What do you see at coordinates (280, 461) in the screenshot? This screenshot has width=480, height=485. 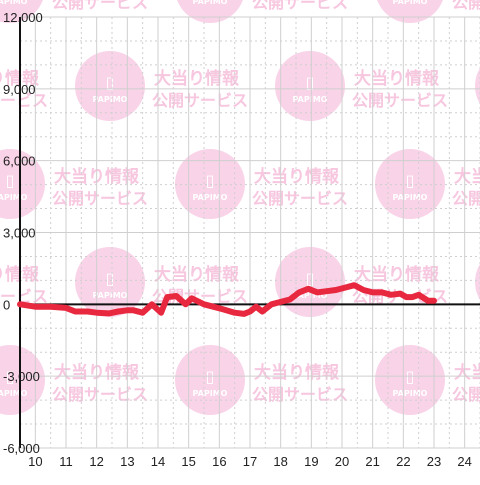 I see `x-tick-label: 18` at bounding box center [280, 461].